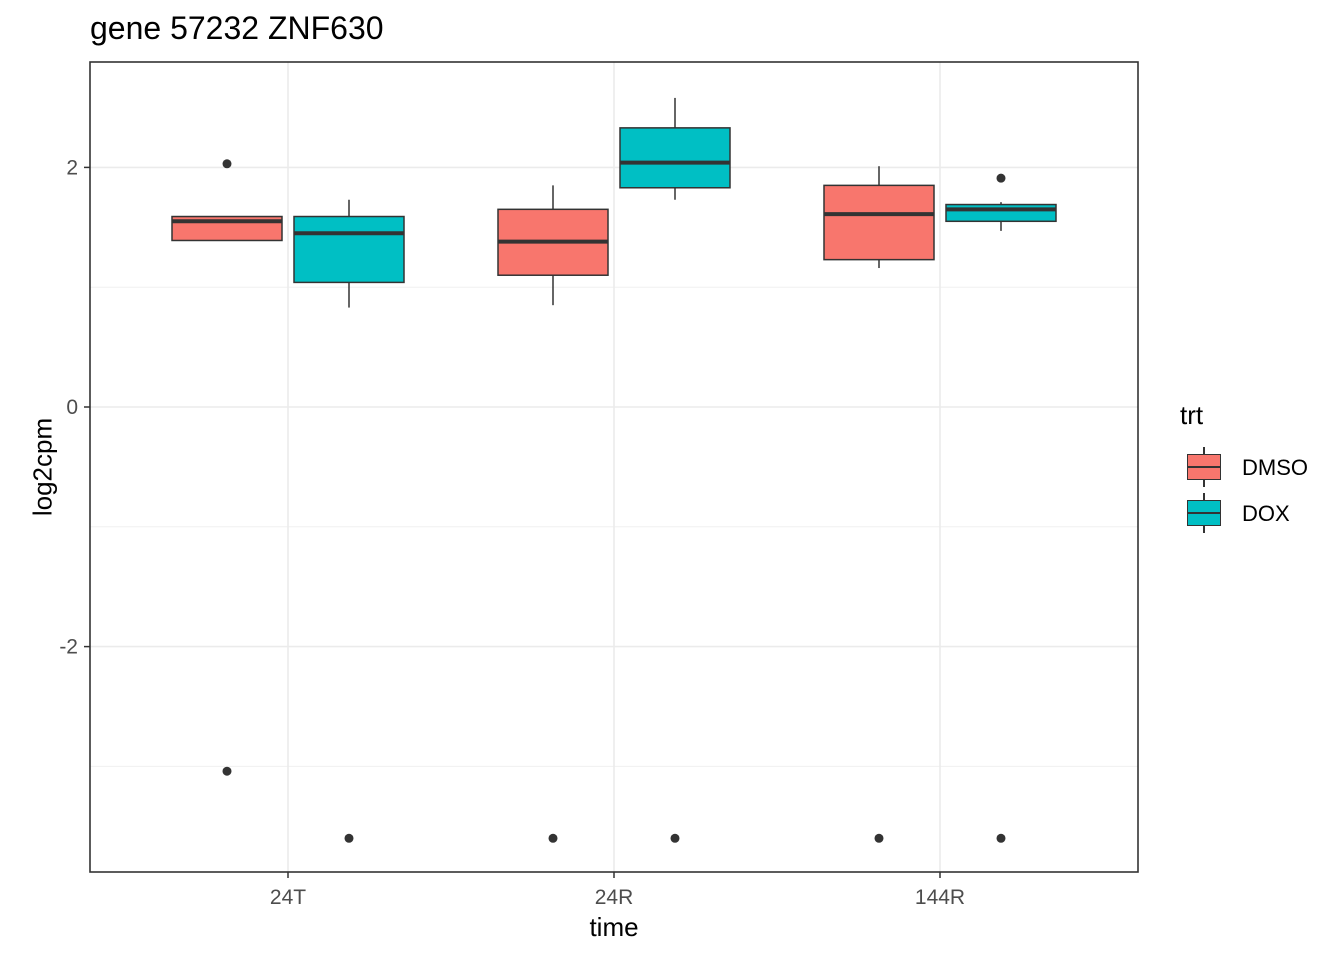 The image size is (1344, 960). What do you see at coordinates (879, 222) in the screenshot?
I see `box-144r-dmso` at bounding box center [879, 222].